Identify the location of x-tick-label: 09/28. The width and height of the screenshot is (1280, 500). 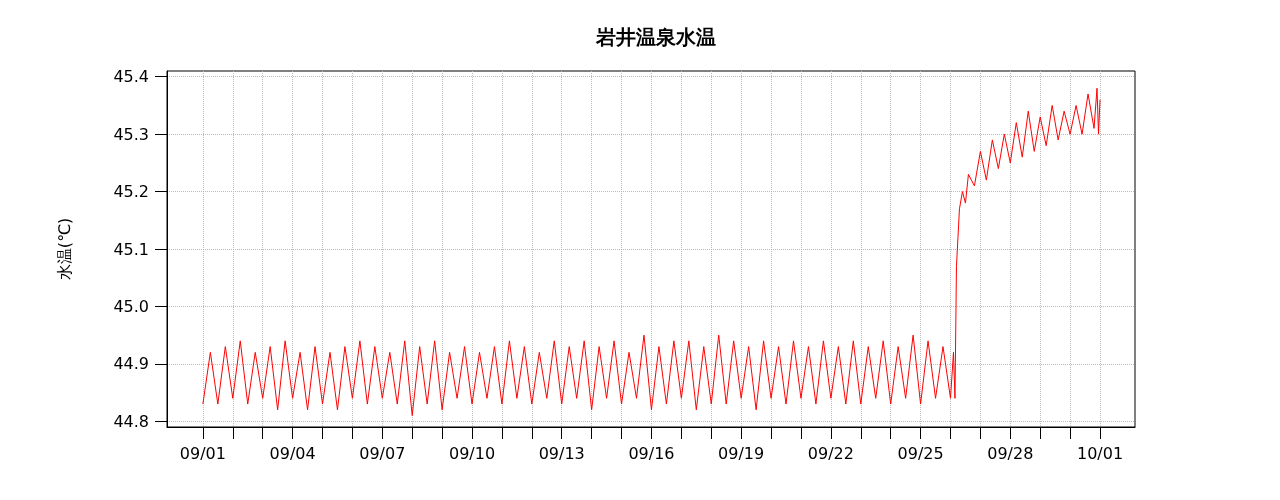
(1010, 453).